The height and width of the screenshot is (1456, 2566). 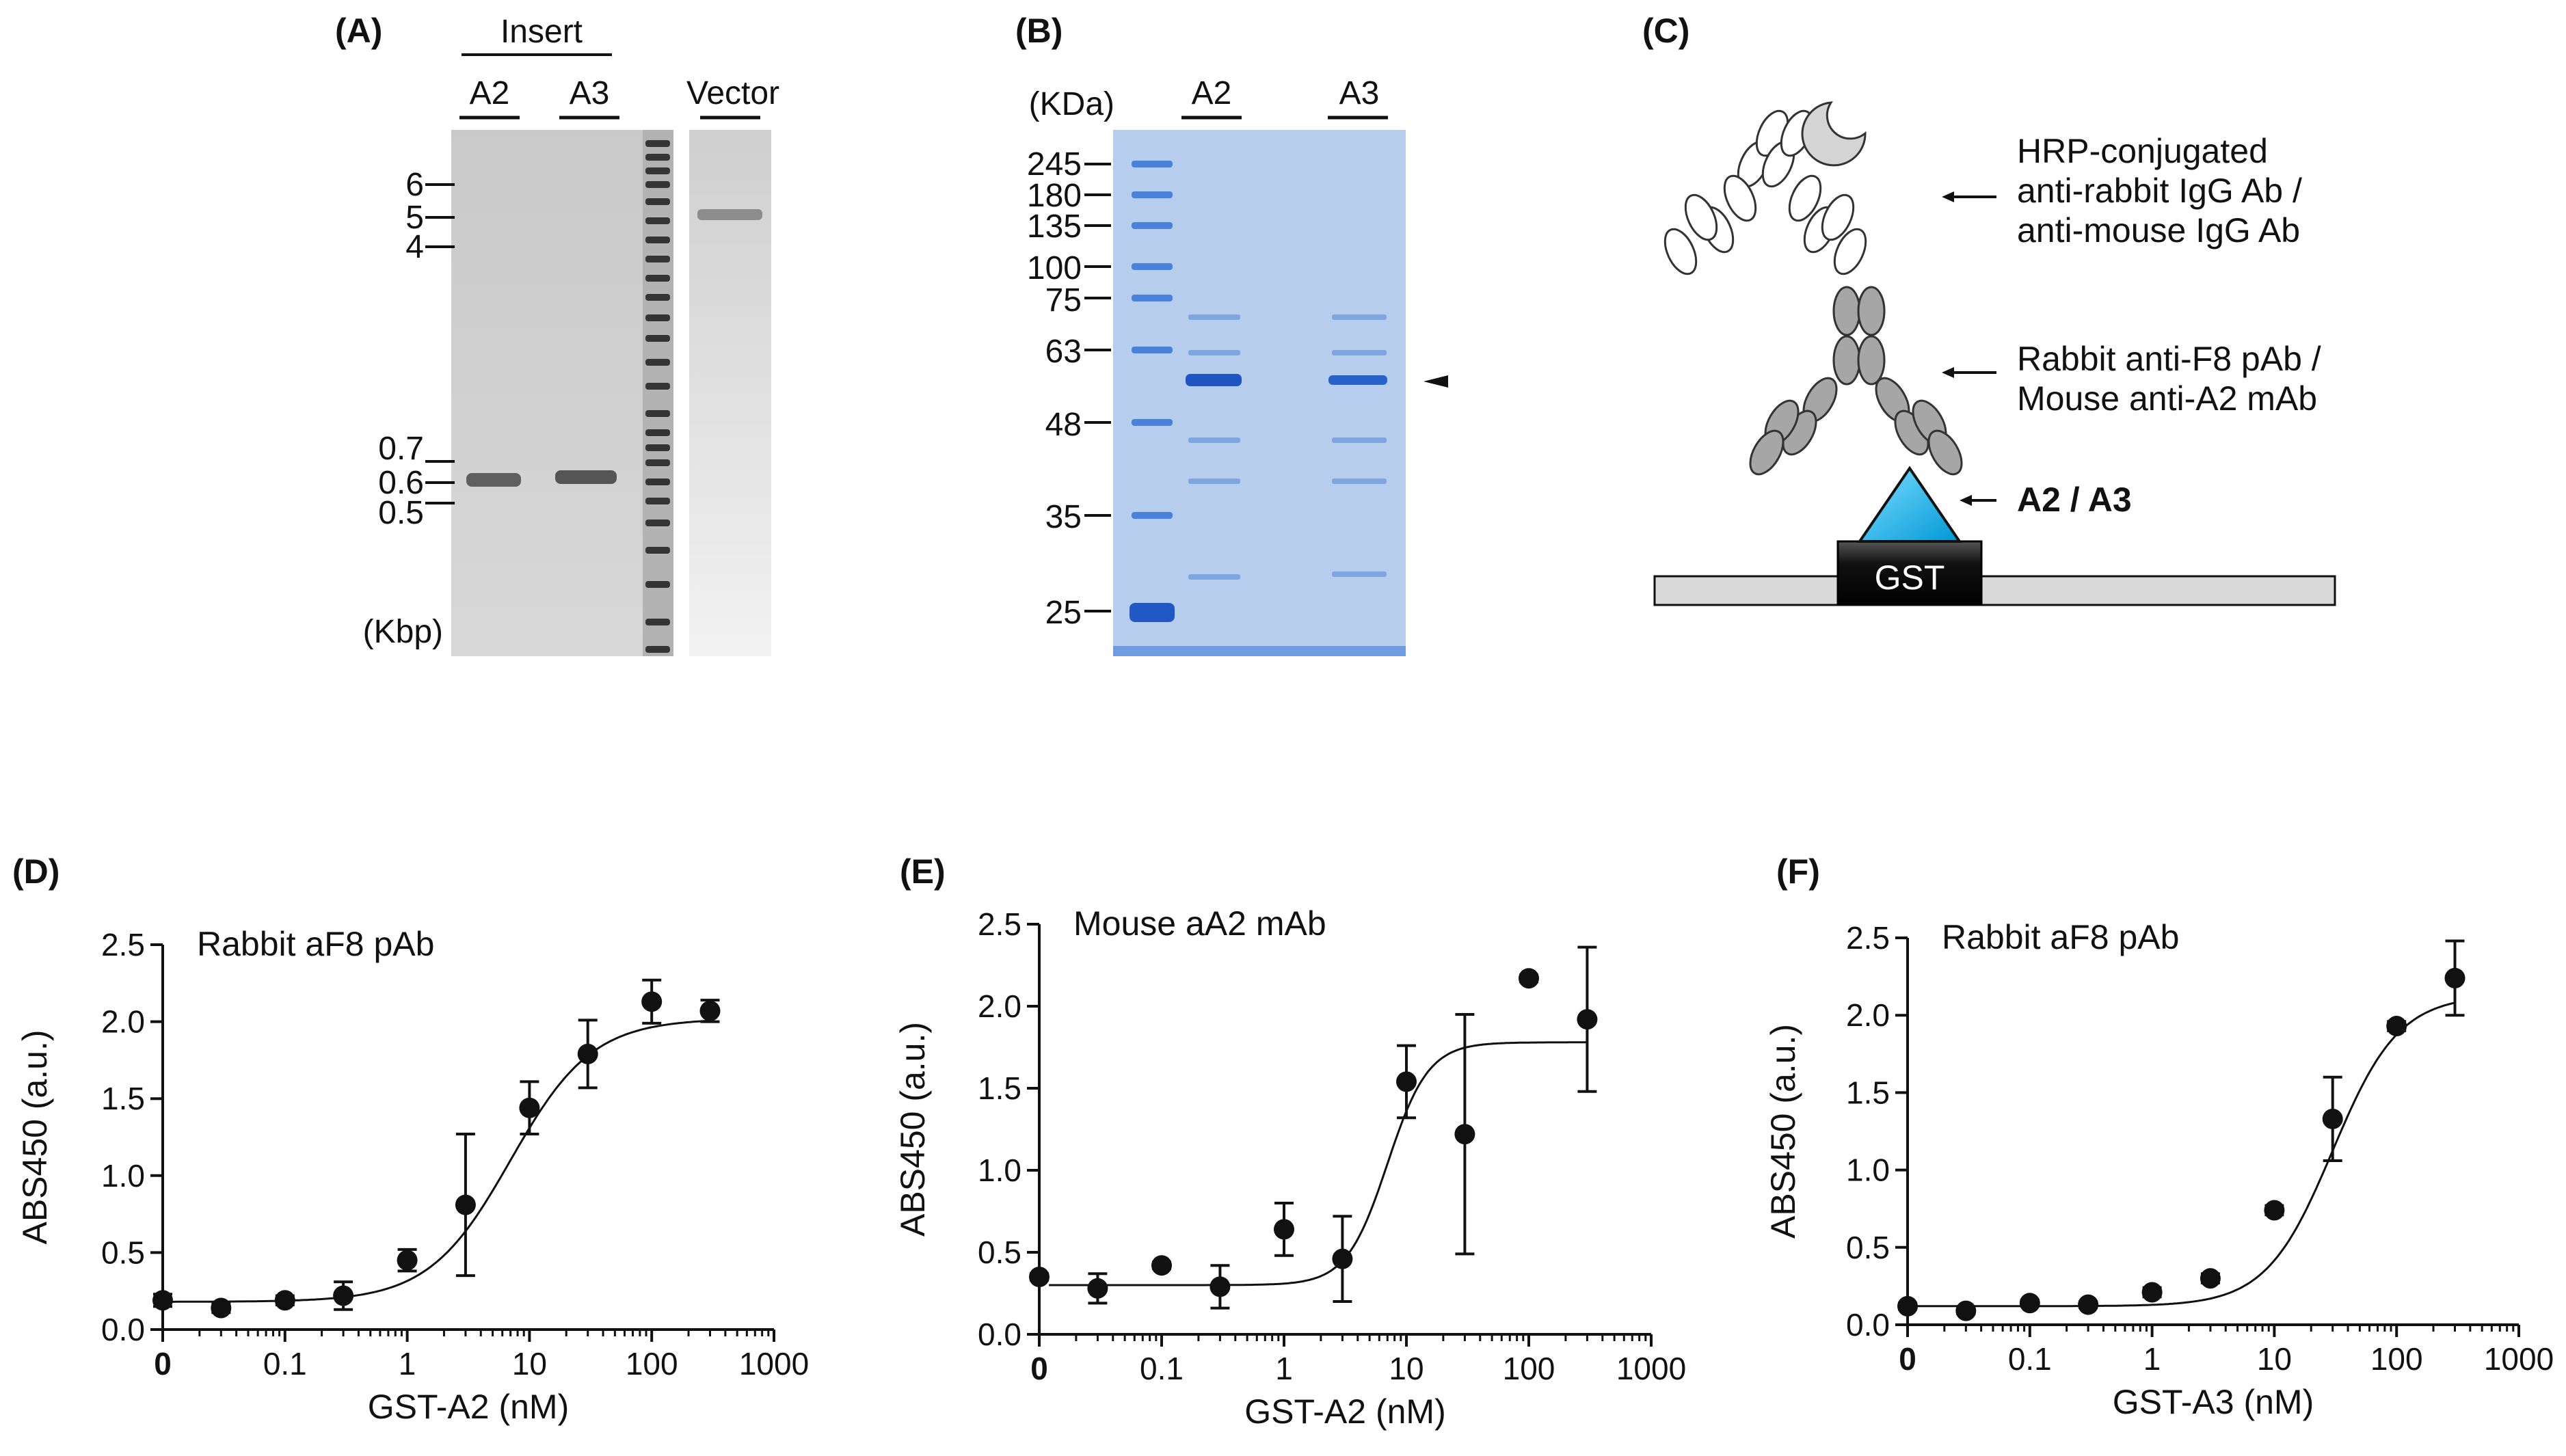 I want to click on y-tick-label: 1.5, so click(x=123, y=1098).